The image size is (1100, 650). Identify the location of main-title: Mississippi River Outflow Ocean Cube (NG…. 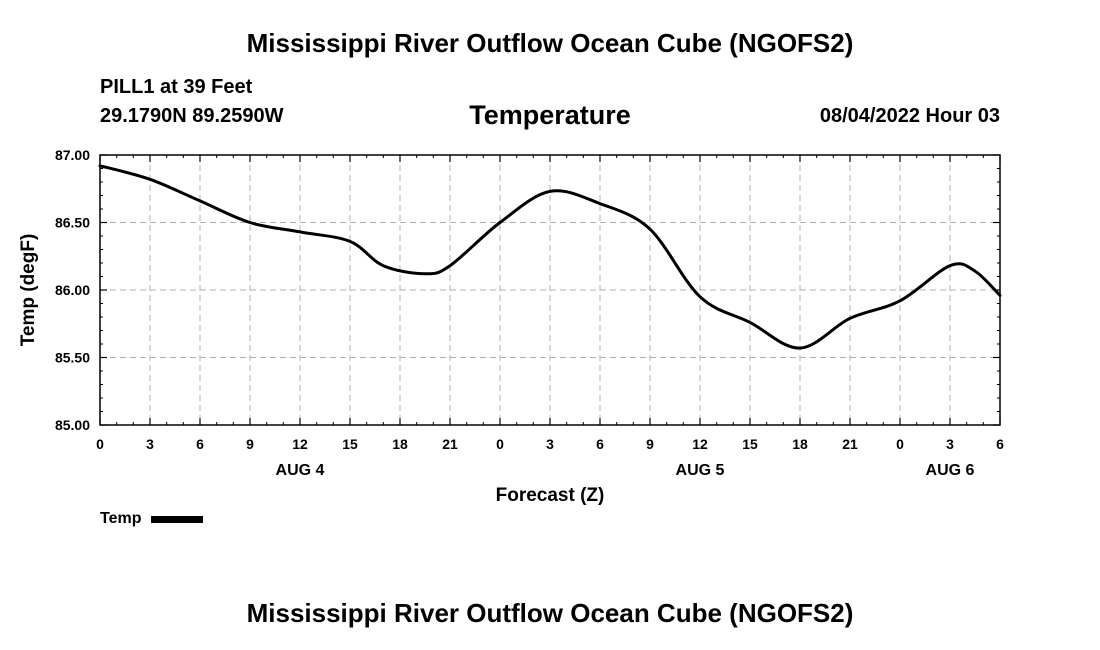
(550, 43).